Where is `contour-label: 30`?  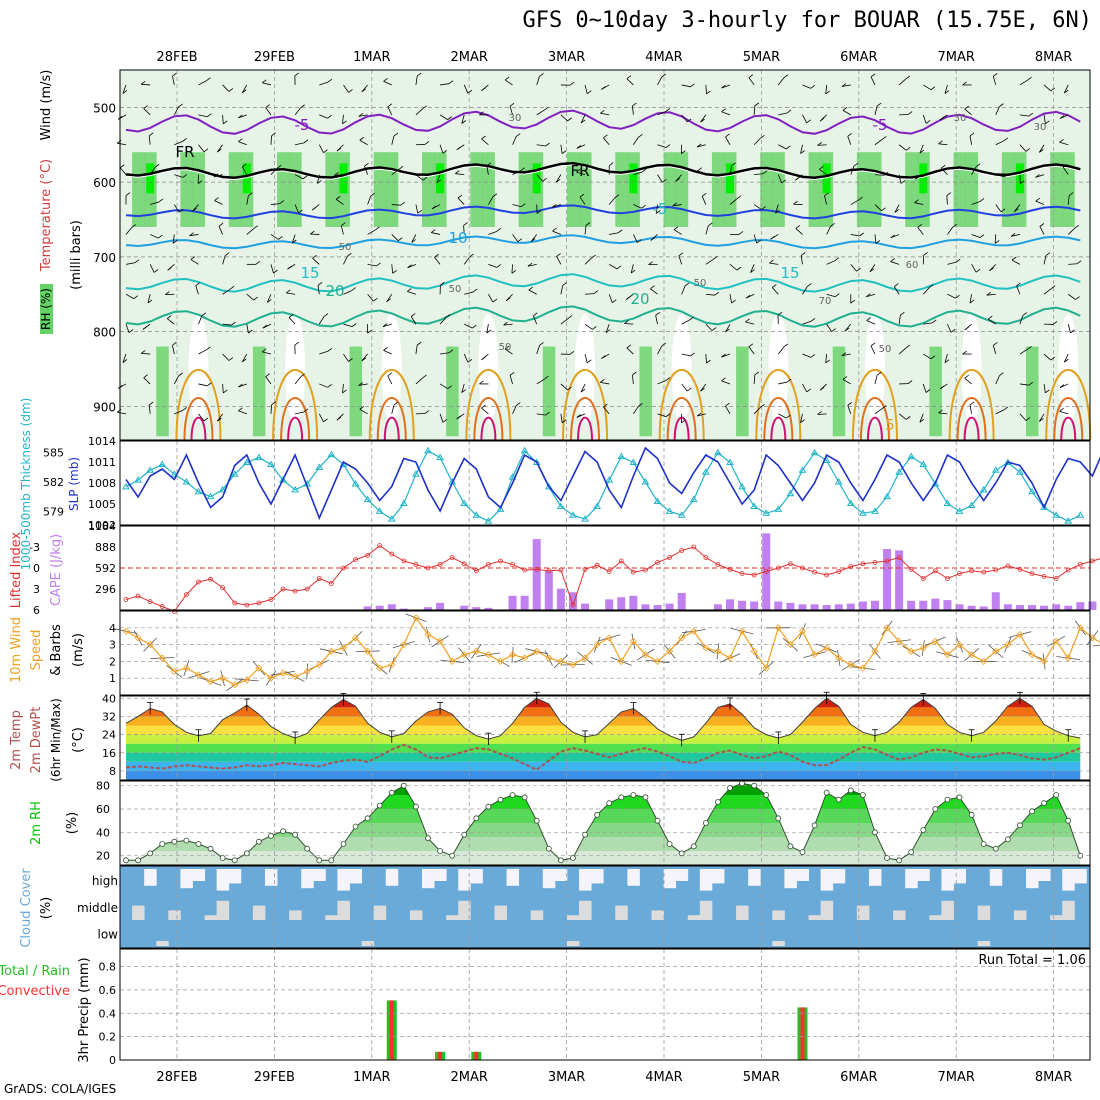
contour-label: 30 is located at coordinates (1040, 127).